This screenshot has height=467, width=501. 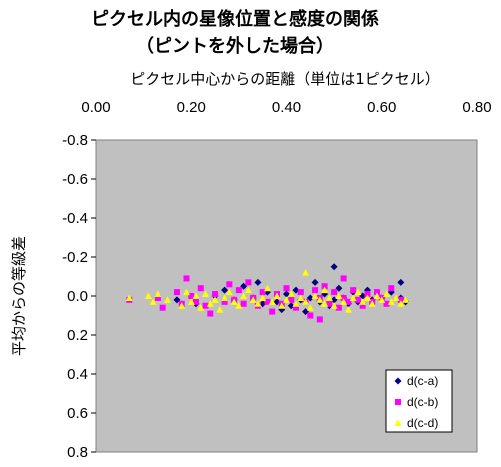 I want to click on legend-label: d(c-d), so click(x=422, y=423).